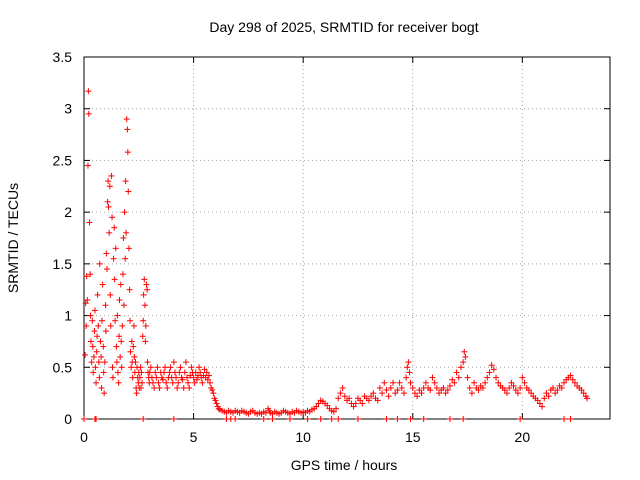  Describe the element at coordinates (63, 367) in the screenshot. I see `y-tick-label: 0.5` at that location.